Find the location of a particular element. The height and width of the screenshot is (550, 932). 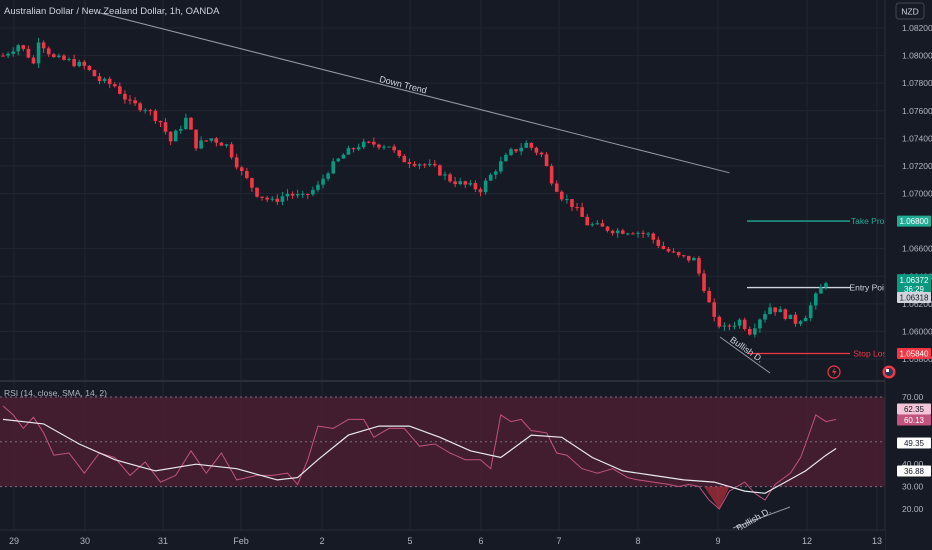

currency-badge is located at coordinates (910, 11).